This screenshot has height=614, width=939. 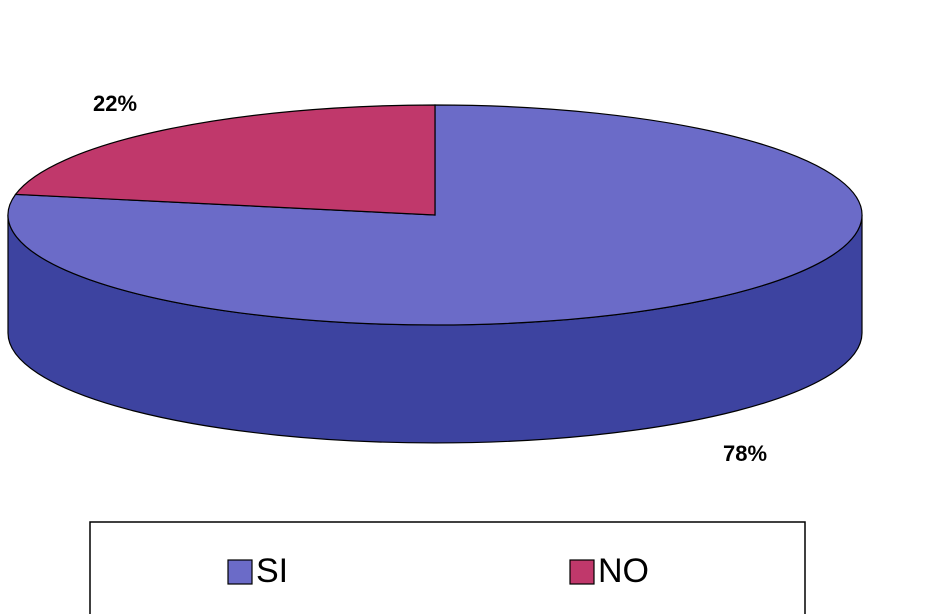 I want to click on legend: SI NO, so click(x=438, y=571).